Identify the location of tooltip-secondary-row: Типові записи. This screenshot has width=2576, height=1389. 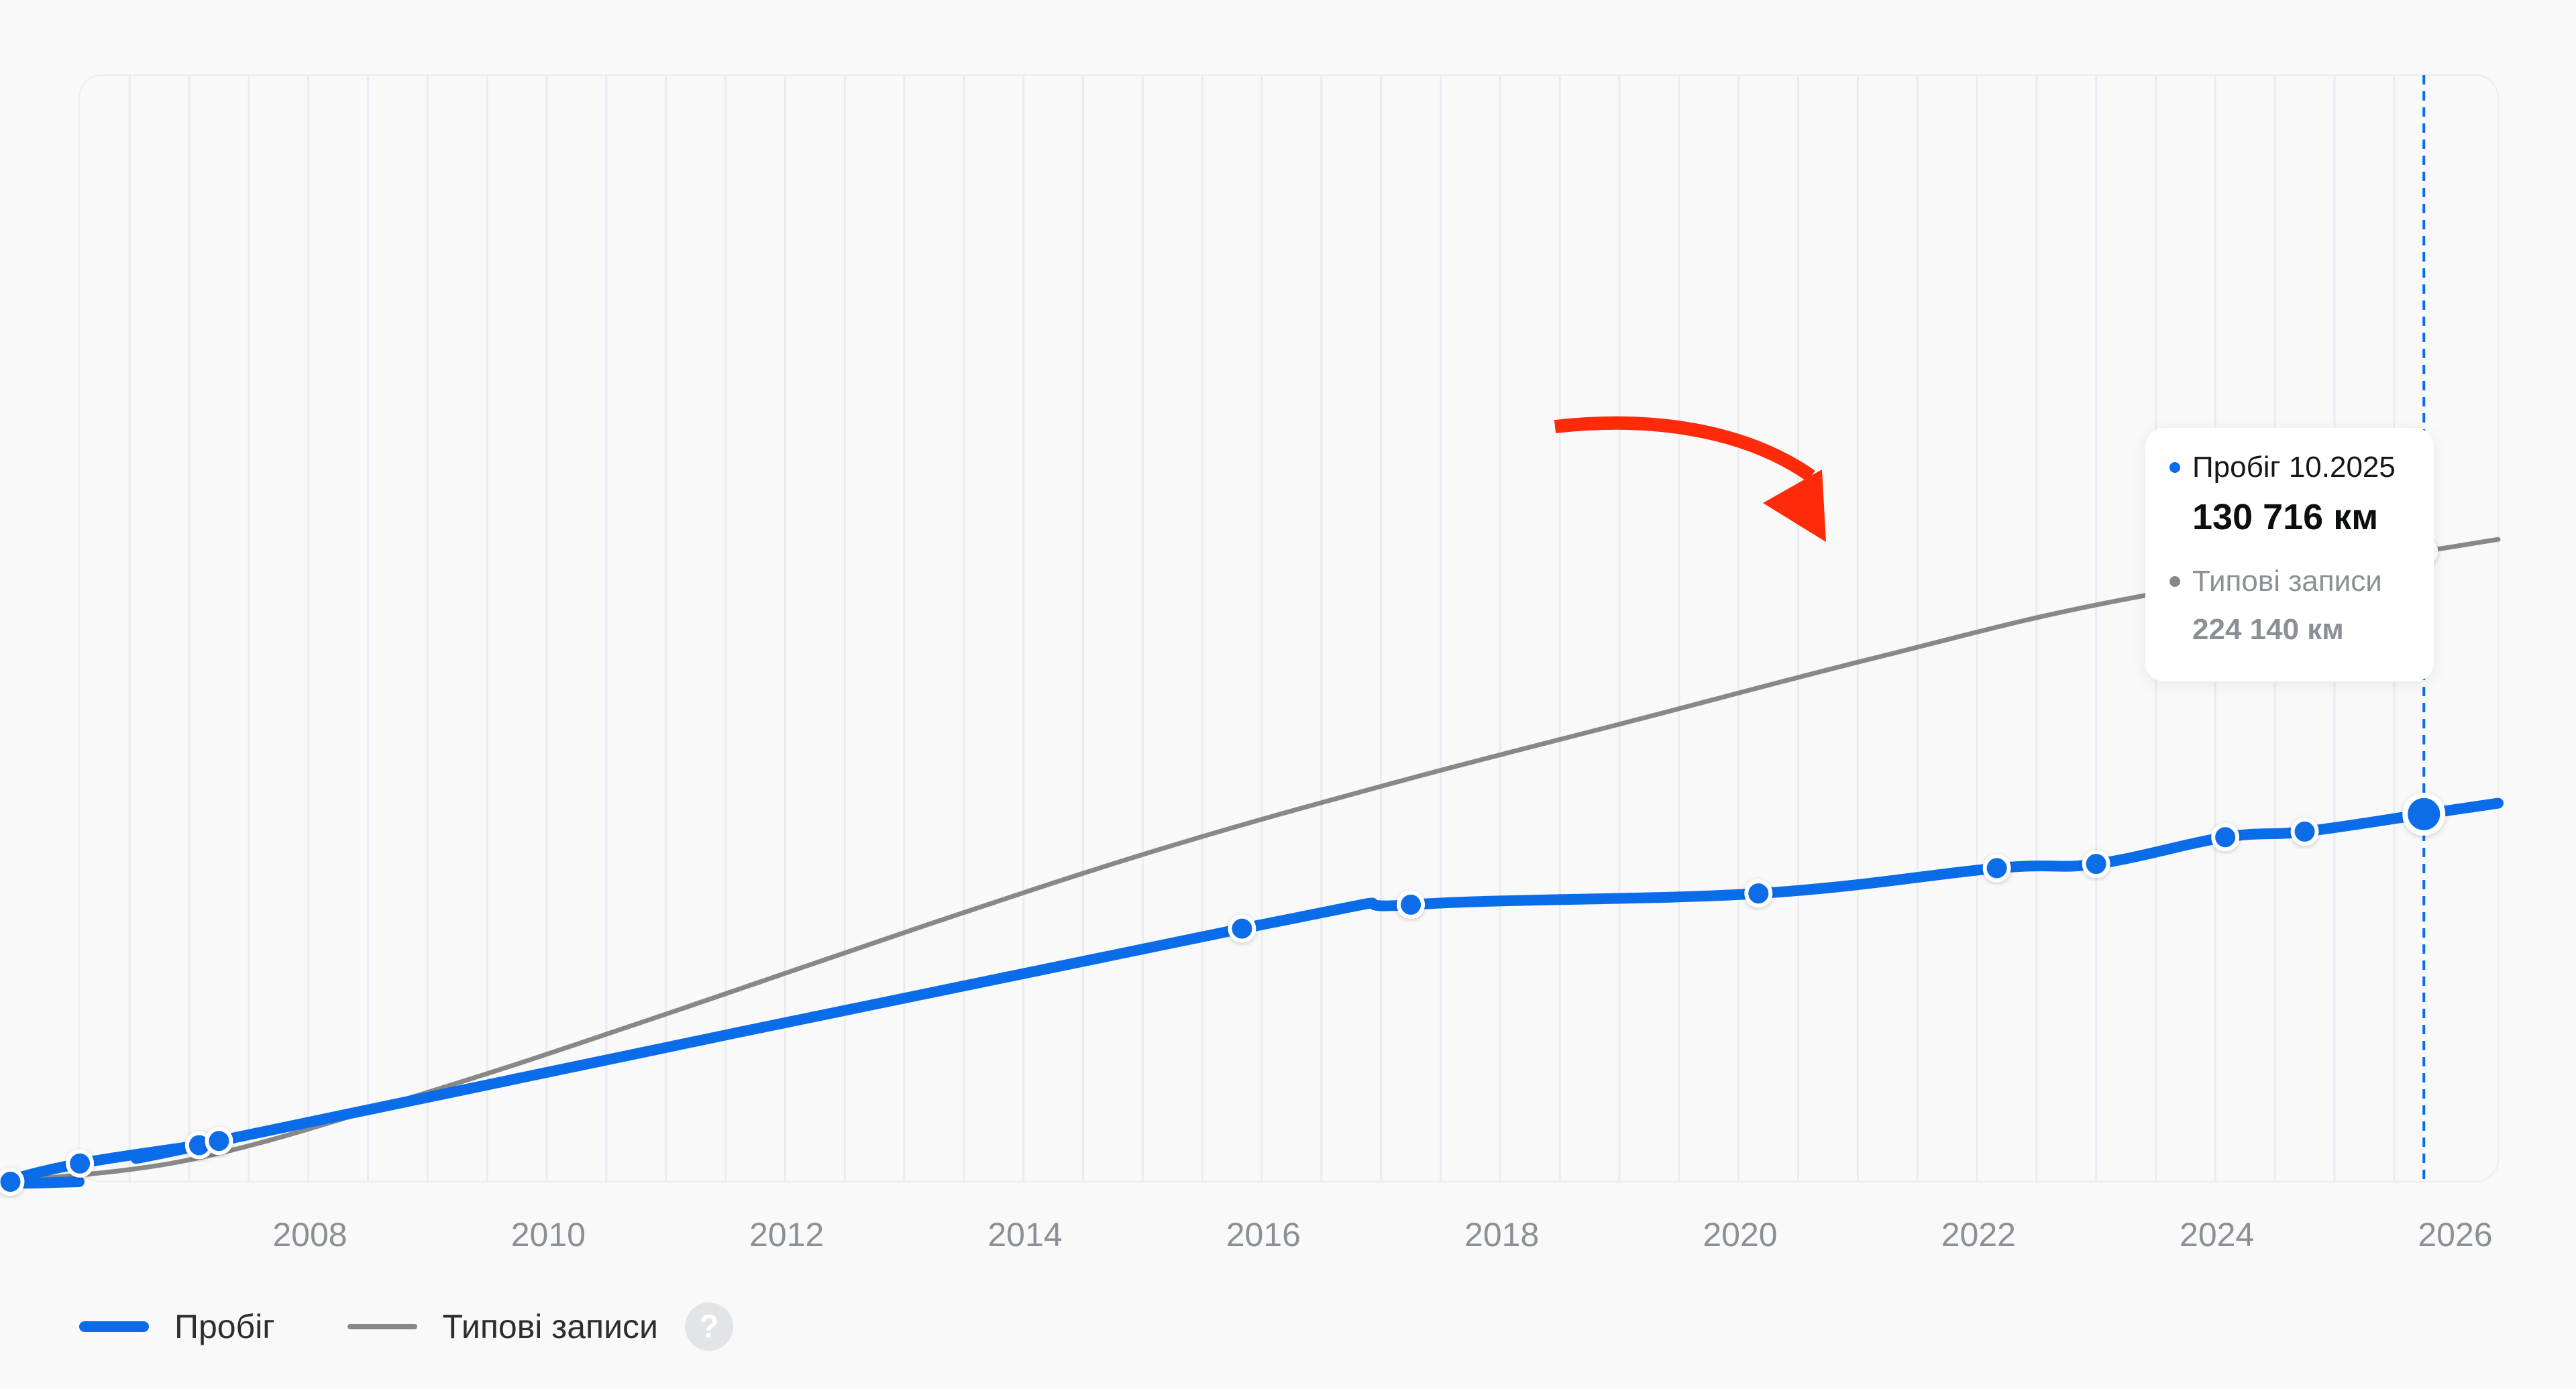
(2289, 581).